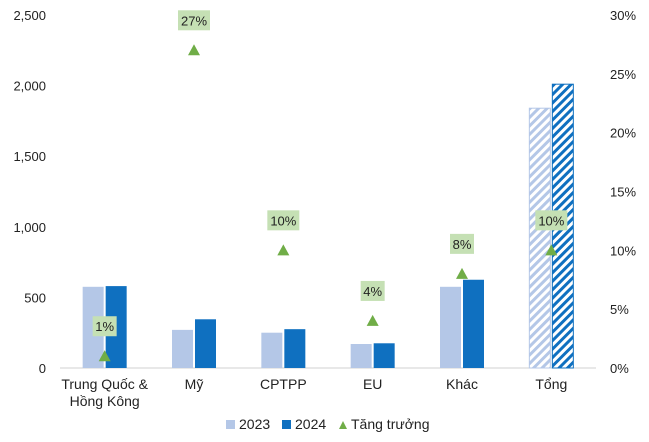 This screenshot has width=649, height=442. I want to click on category-label: EU, so click(372, 384).